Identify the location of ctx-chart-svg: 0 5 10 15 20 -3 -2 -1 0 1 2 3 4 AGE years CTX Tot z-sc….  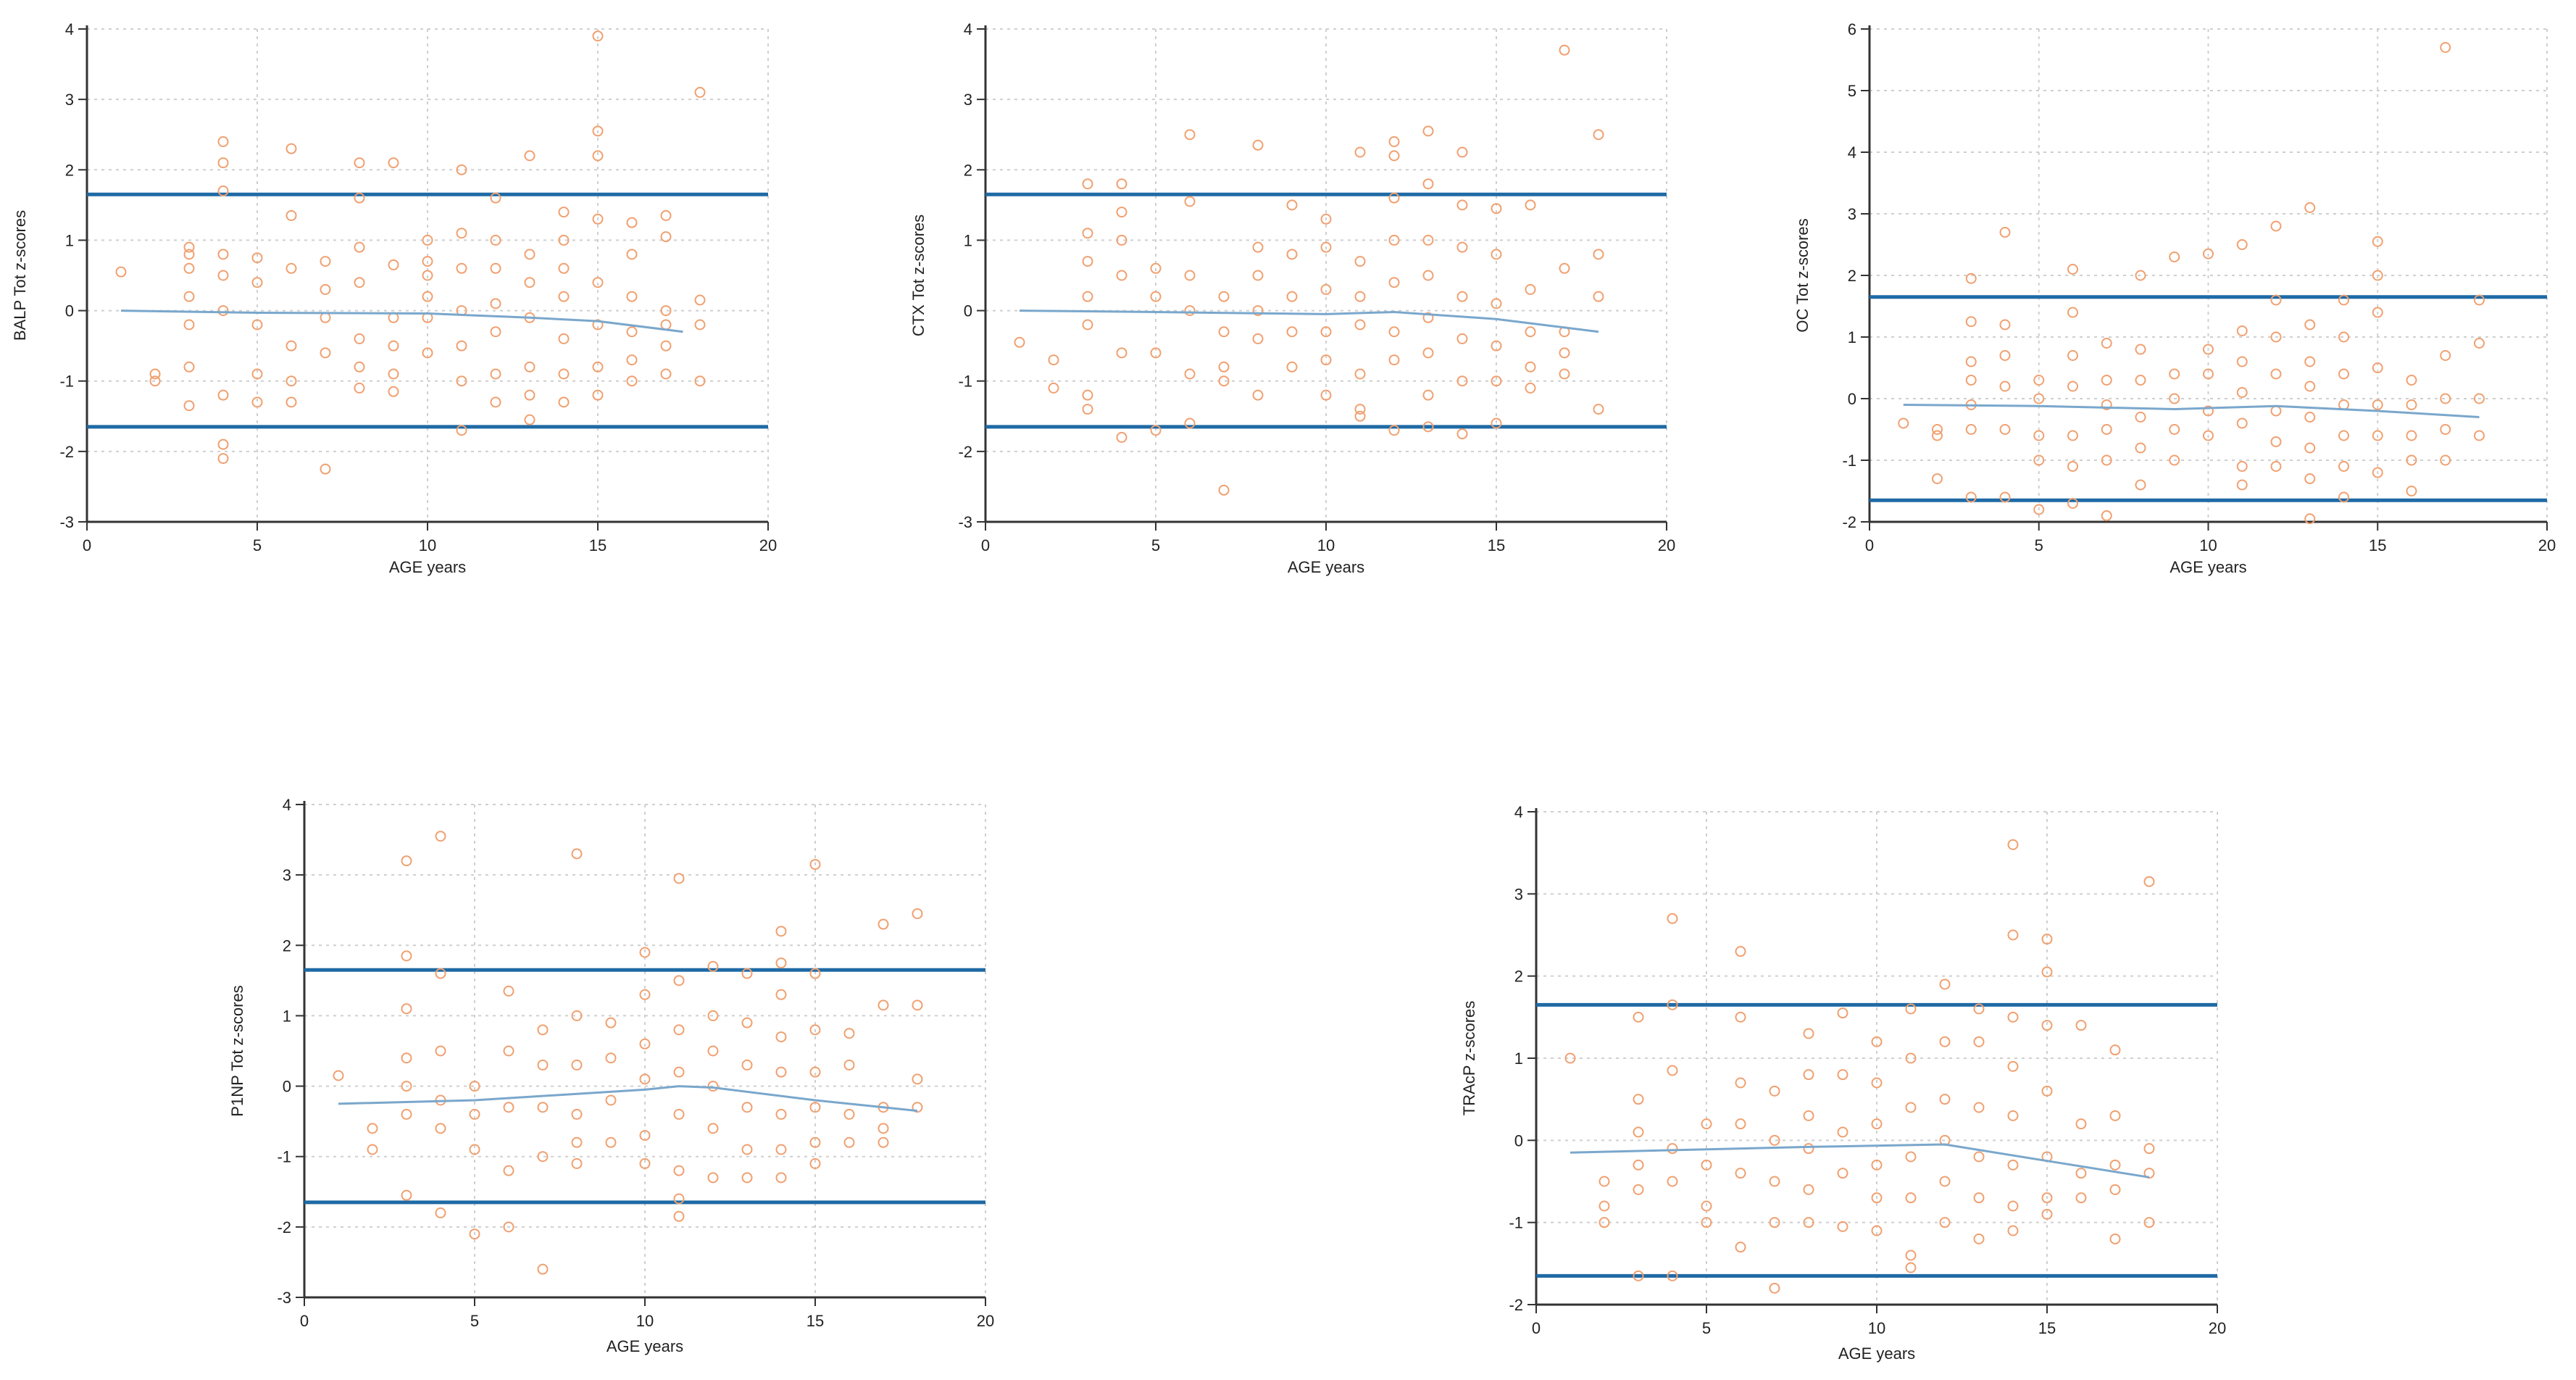
(1292, 298).